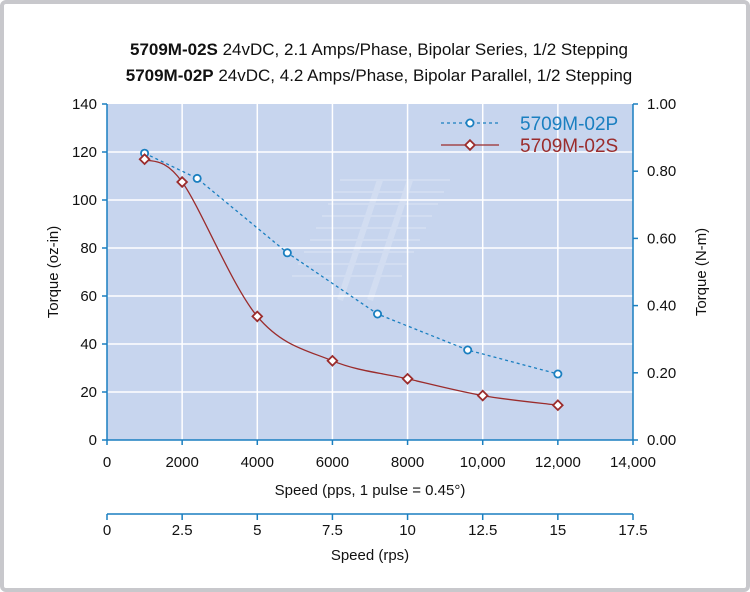  Describe the element at coordinates (84, 104) in the screenshot. I see `y-tick-label: 140` at that location.